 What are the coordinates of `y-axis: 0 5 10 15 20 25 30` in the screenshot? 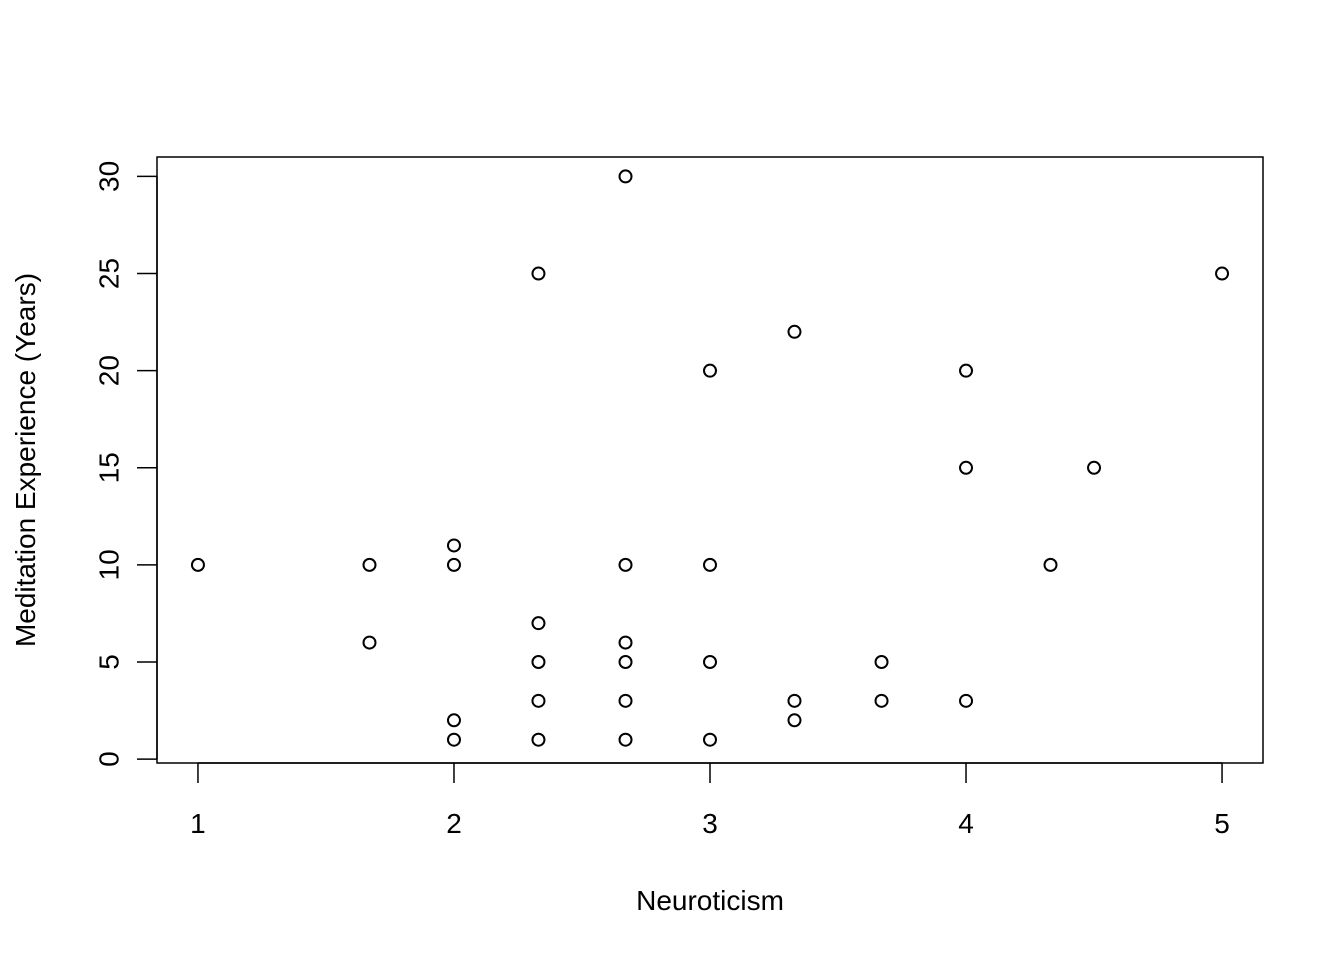 It's located at (126, 464).